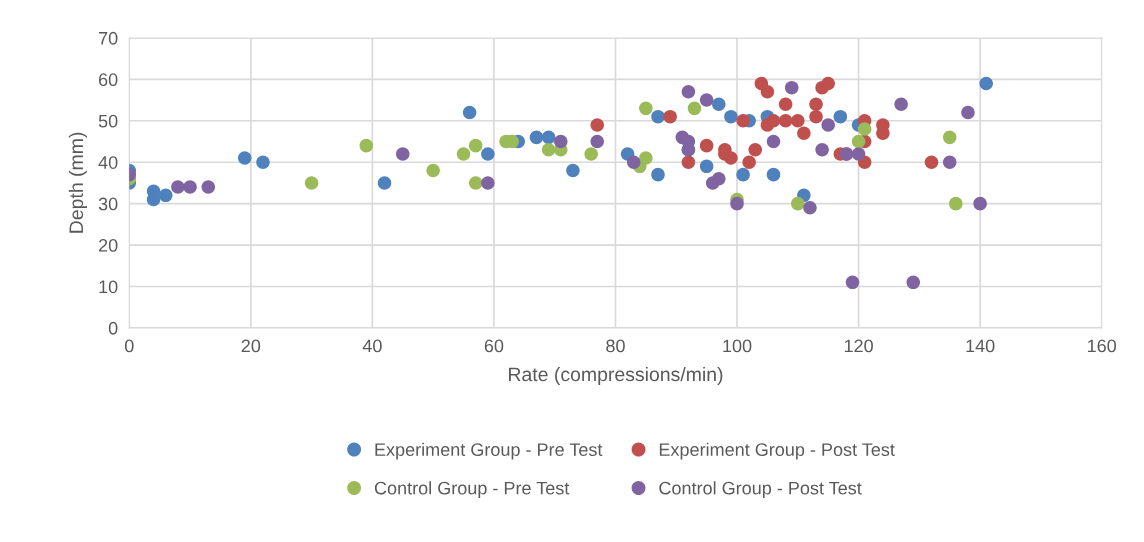  What do you see at coordinates (980, 346) in the screenshot?
I see `x-tick-label: 140` at bounding box center [980, 346].